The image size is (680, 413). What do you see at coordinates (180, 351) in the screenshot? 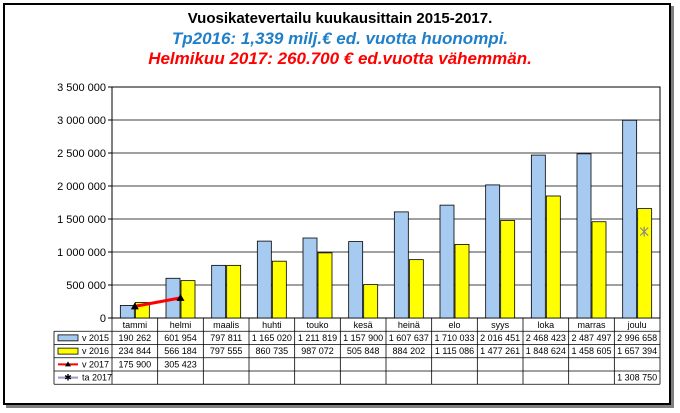
I see `table-cell: 566 184` at bounding box center [180, 351].